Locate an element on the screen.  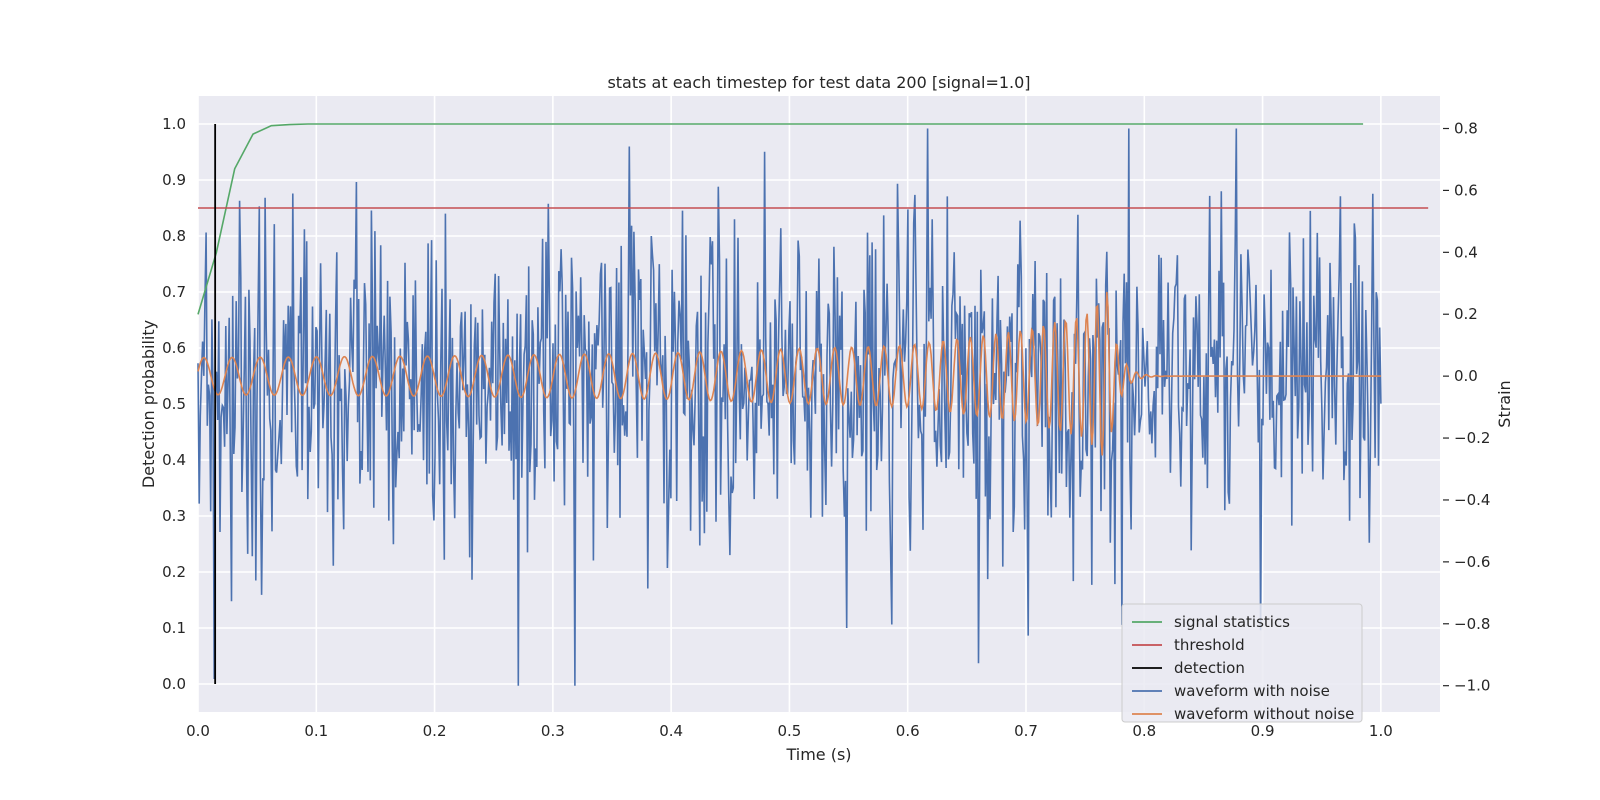
legend-label: signal statistics is located at coordinates (1232, 622).